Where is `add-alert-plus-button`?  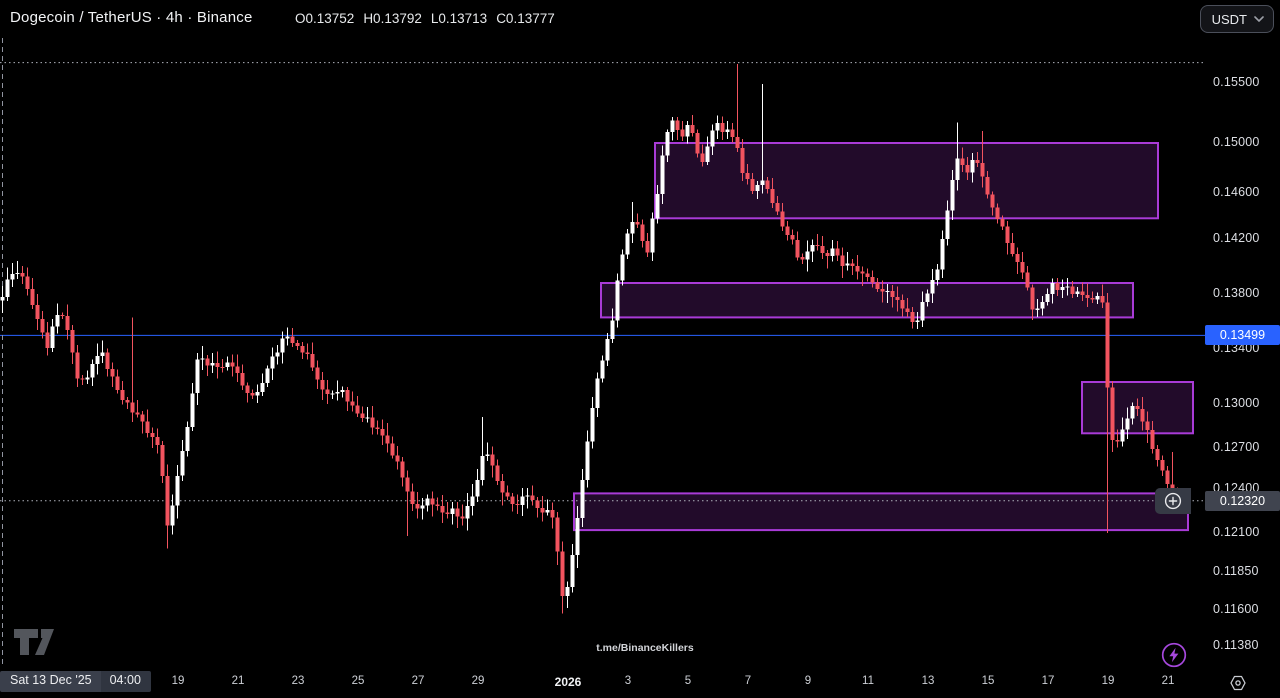 add-alert-plus-button is located at coordinates (1173, 500).